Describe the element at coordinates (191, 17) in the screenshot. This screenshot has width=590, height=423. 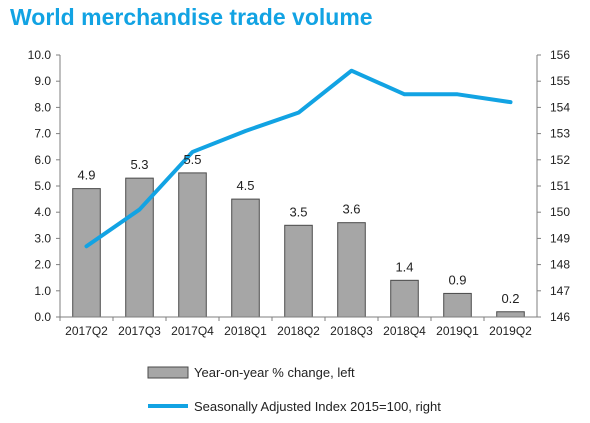
I see `chart-title: World merchandise trade volume` at that location.